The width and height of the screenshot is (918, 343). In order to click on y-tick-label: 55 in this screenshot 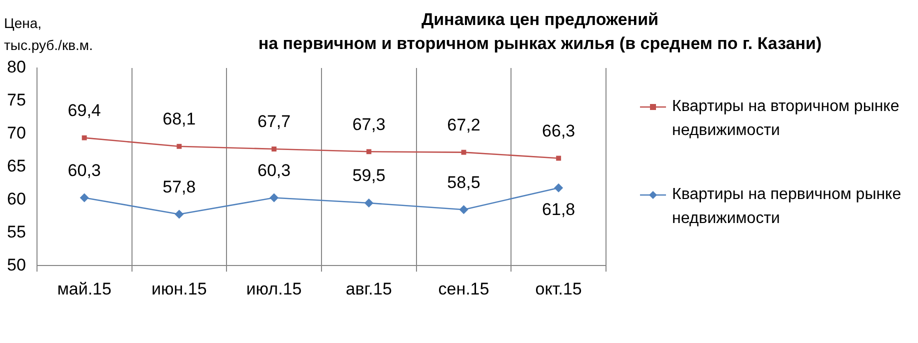, I will do `click(16, 232)`.